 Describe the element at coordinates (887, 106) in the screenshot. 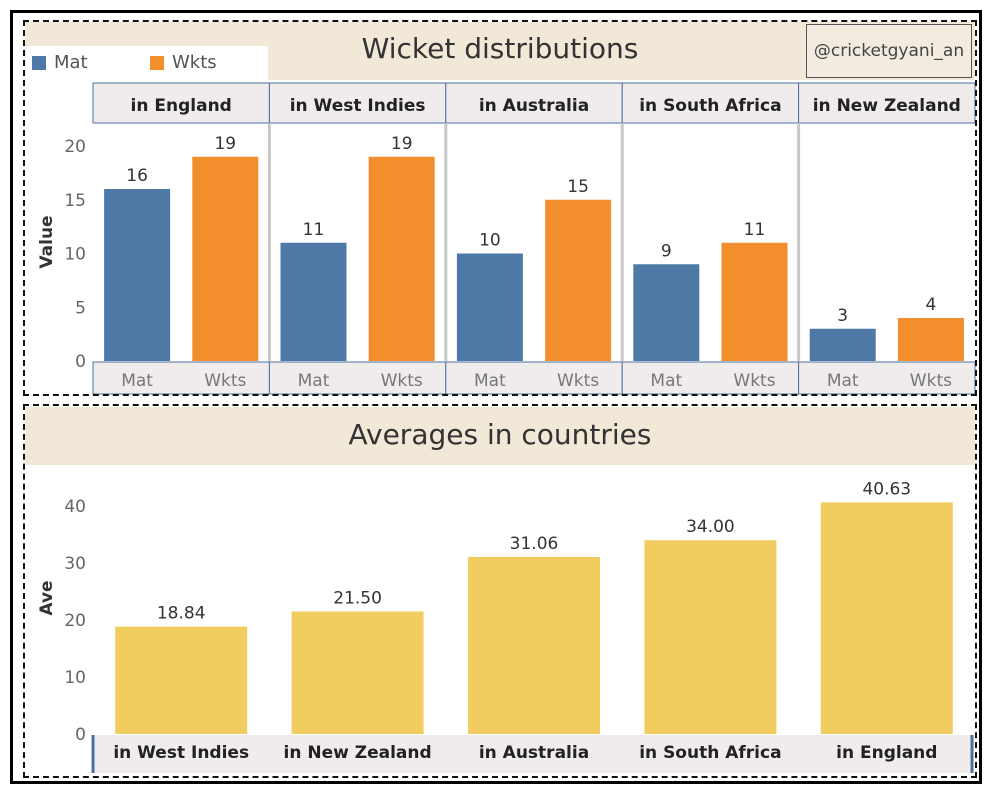

I see `panel-header-label: in New Zealand` at that location.